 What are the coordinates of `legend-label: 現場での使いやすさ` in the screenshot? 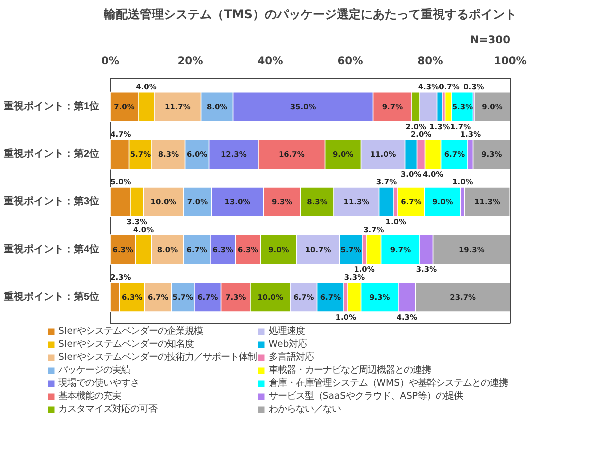 It's located at (99, 383).